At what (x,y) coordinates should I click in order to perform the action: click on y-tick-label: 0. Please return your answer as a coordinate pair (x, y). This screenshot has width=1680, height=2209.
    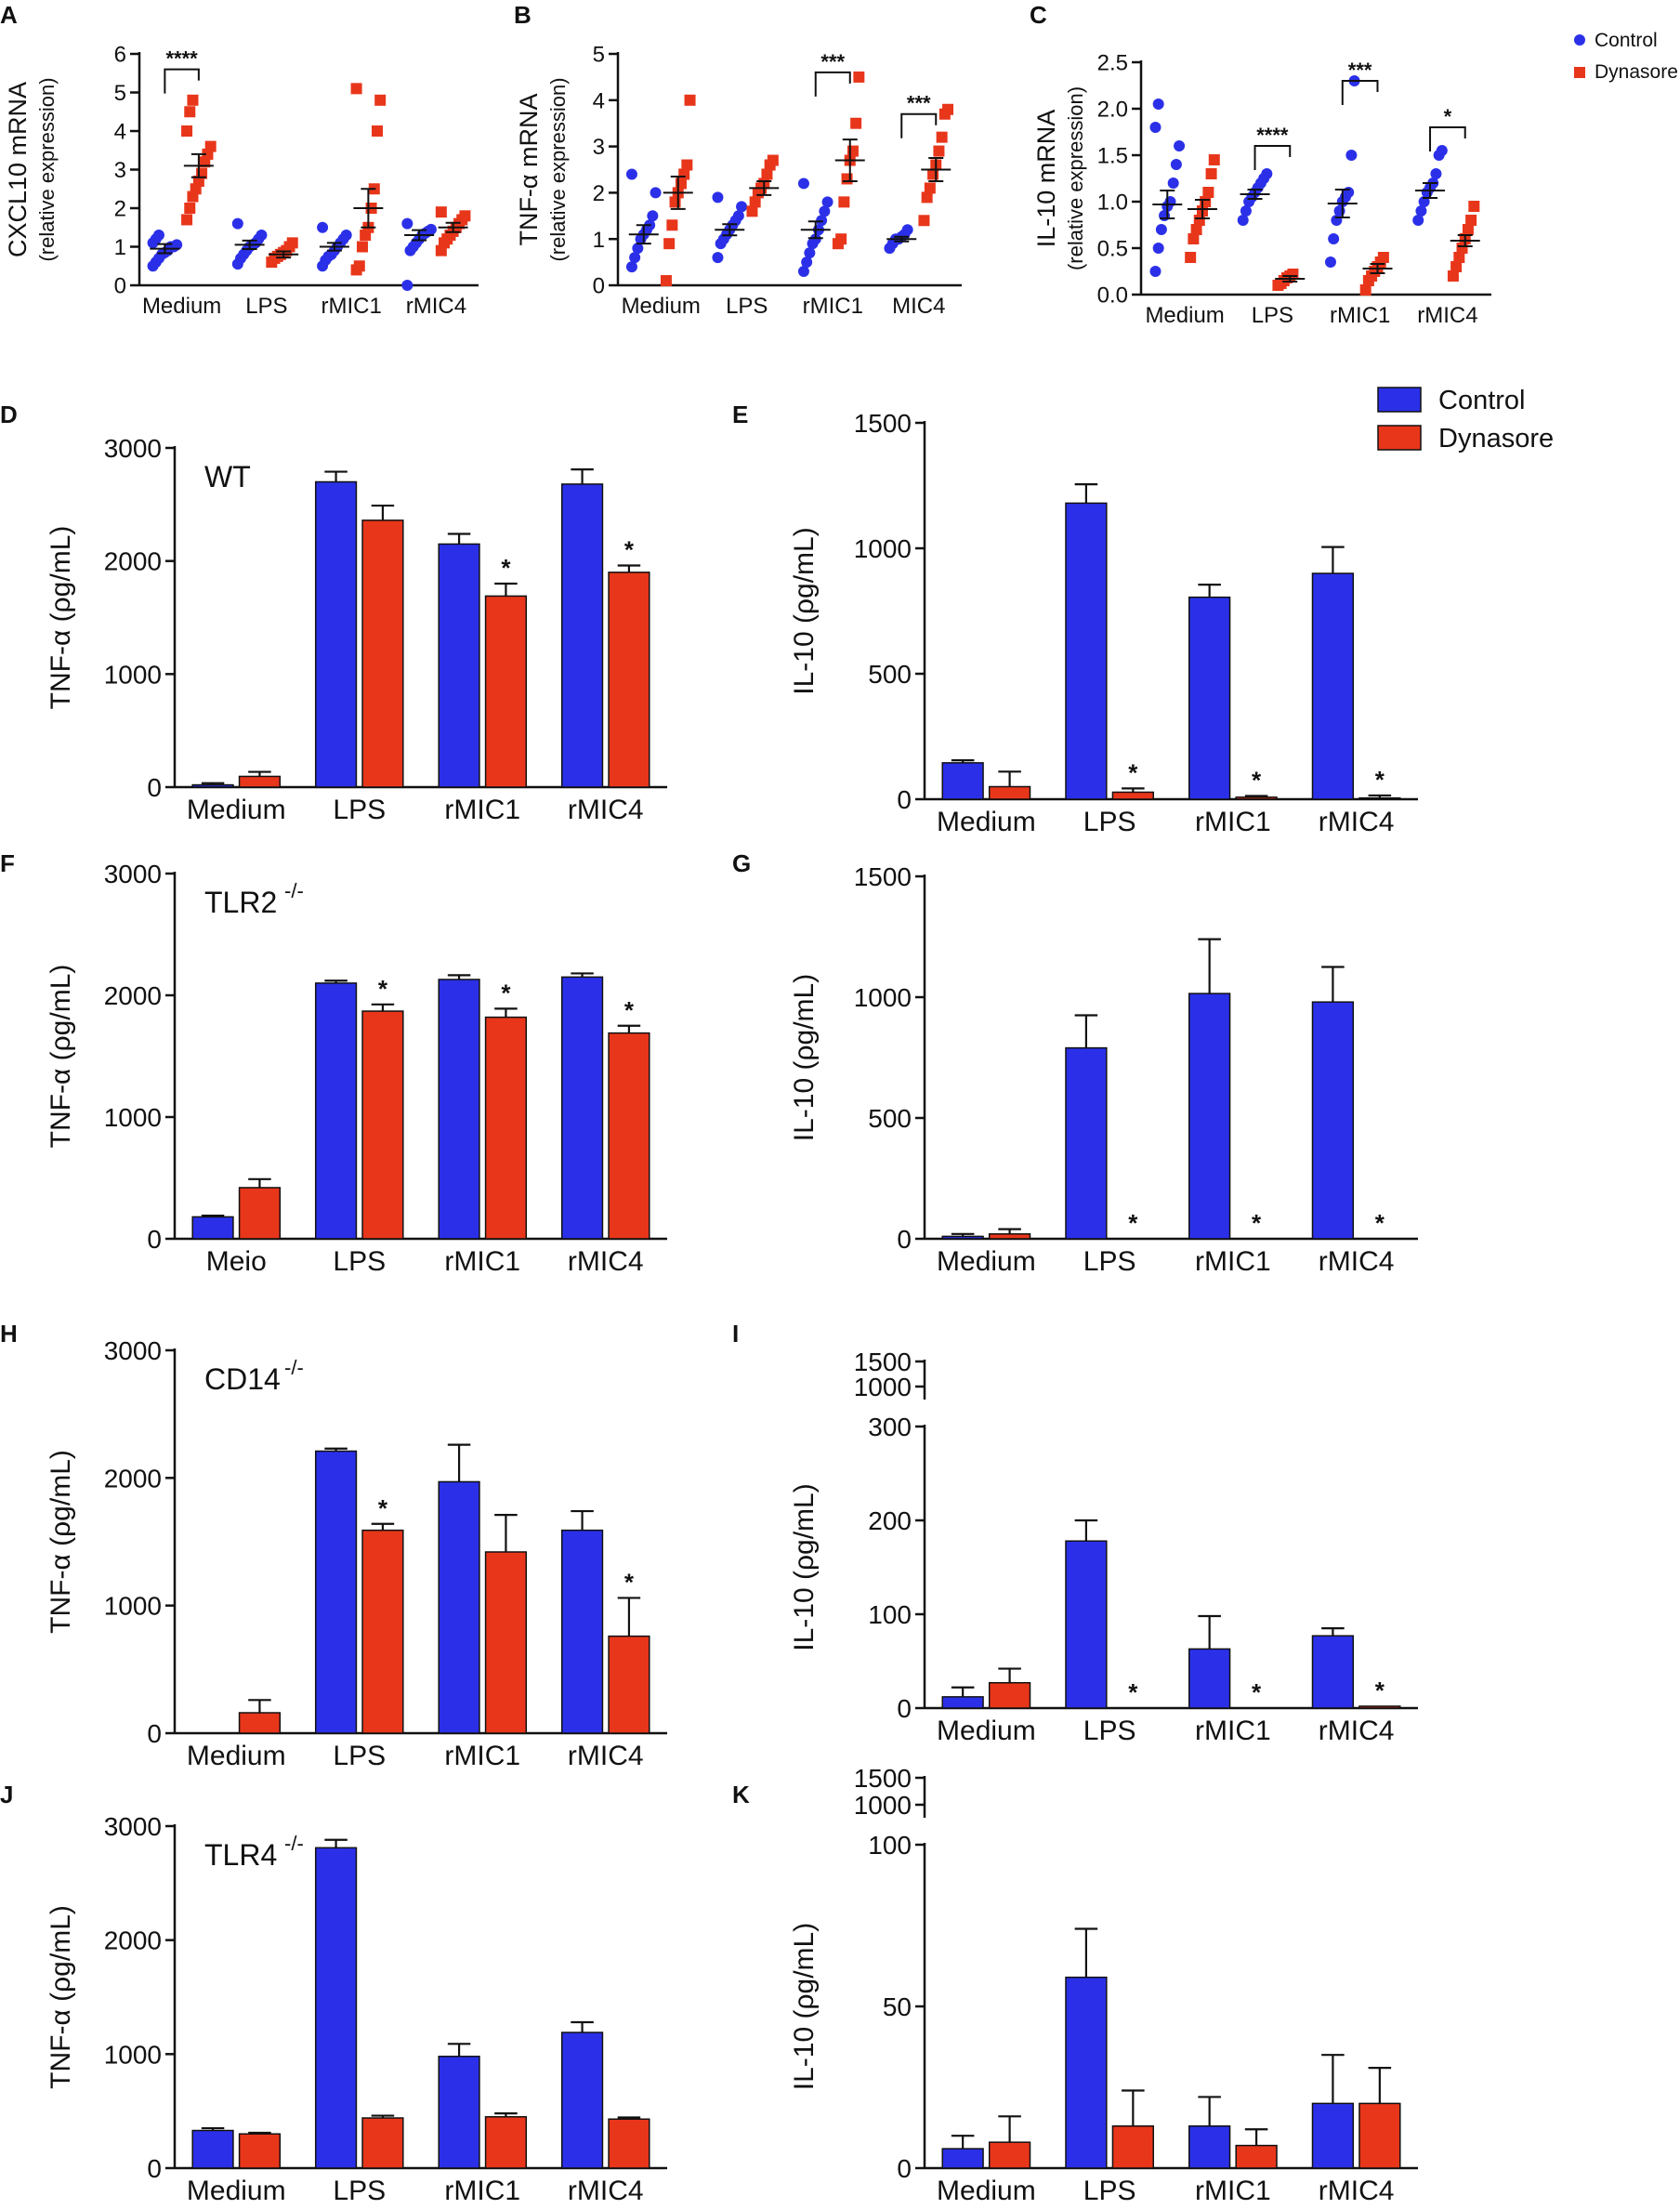
    Looking at the image, I should click on (904, 800).